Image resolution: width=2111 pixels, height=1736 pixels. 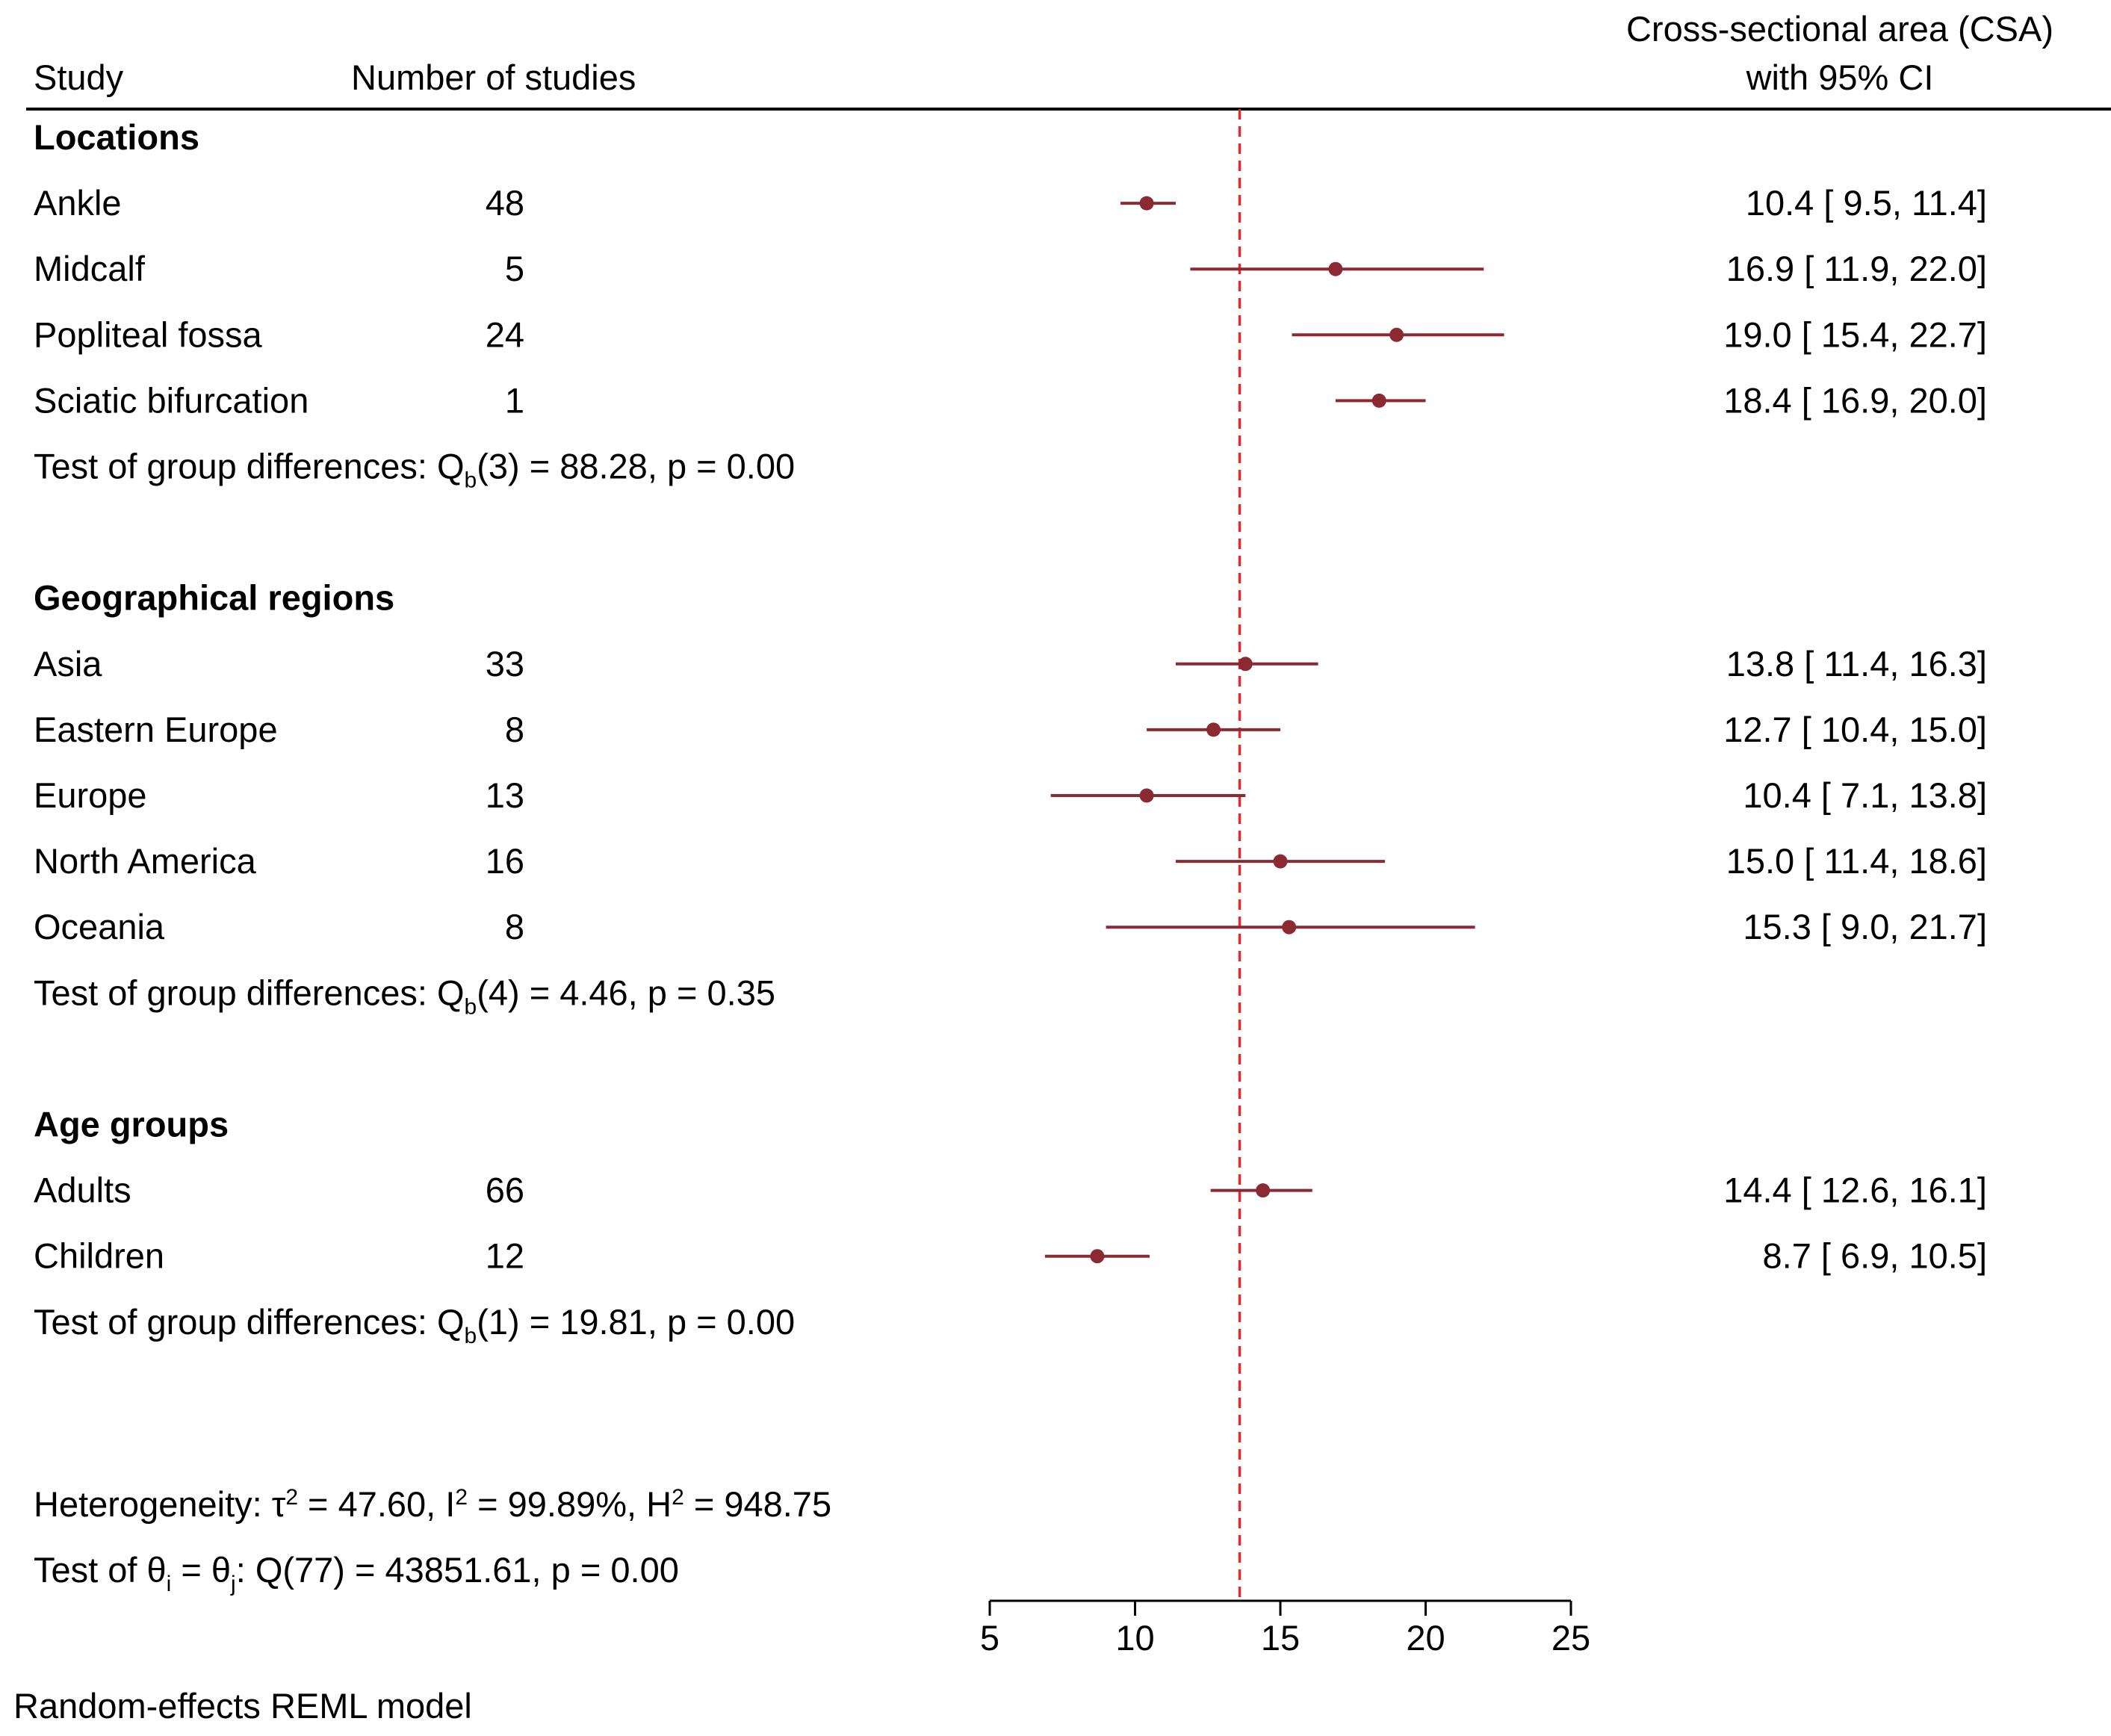 What do you see at coordinates (1857, 861) in the screenshot?
I see `row-ci-text: 15.0 [ 11.4, 18.6]` at bounding box center [1857, 861].